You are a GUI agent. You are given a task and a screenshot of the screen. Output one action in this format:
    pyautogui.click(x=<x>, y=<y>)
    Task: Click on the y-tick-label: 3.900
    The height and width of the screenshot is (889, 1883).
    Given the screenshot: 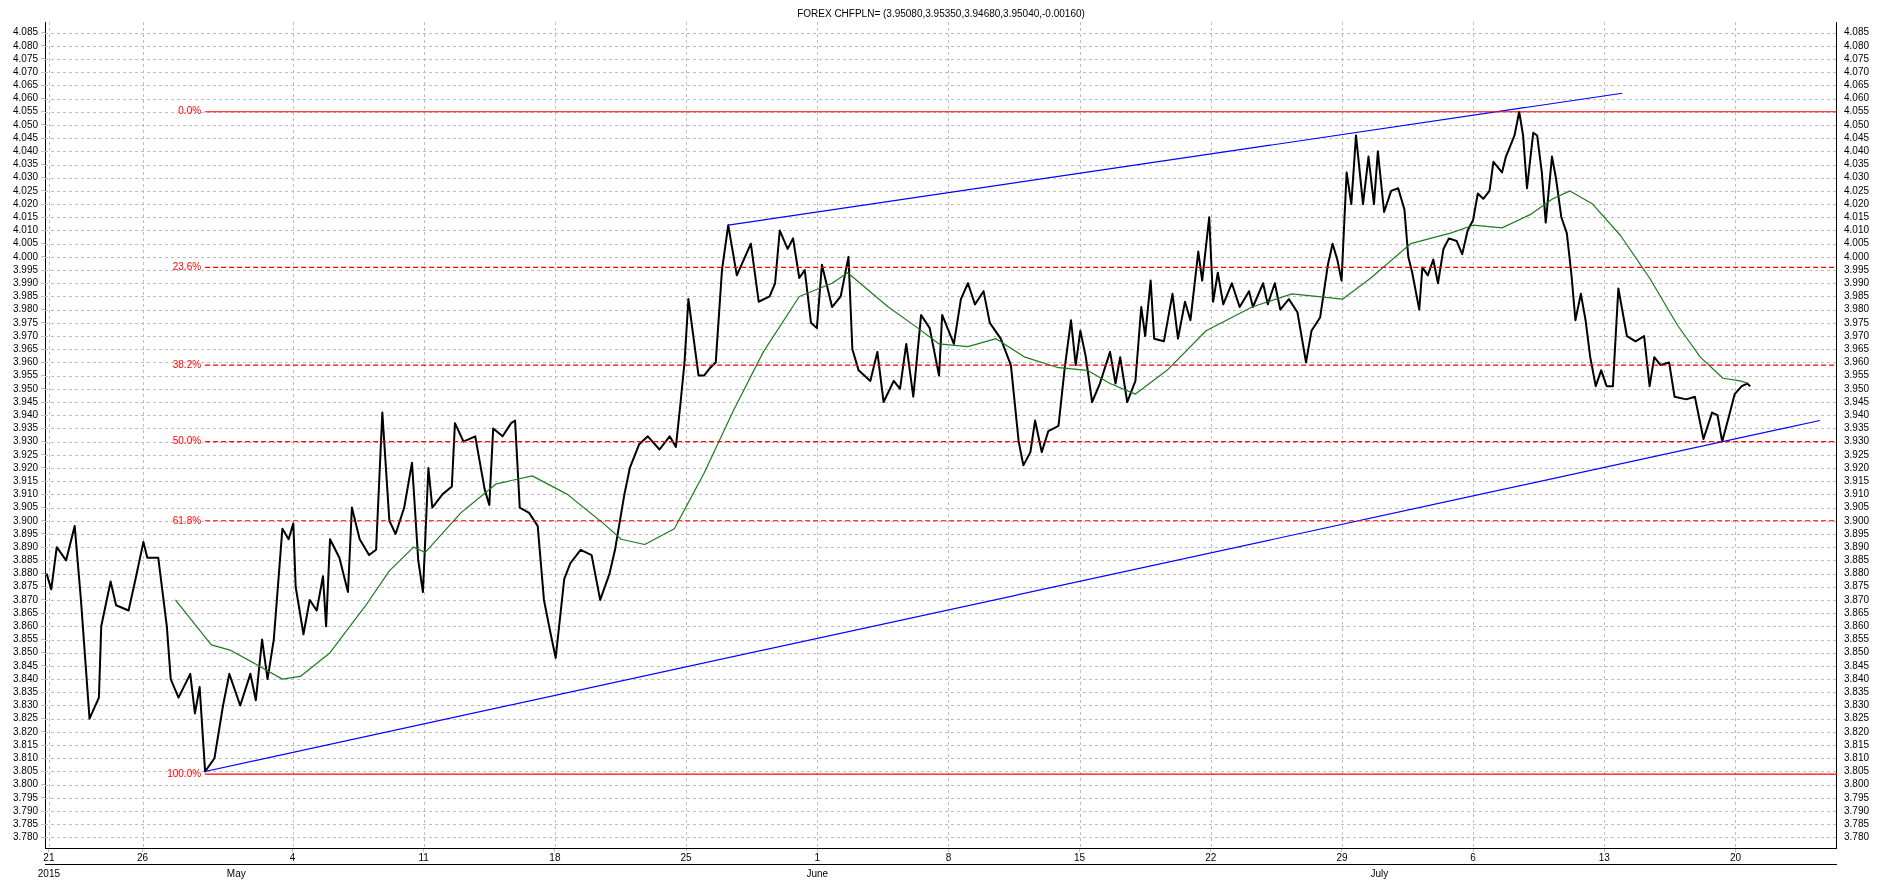 What is the action you would take?
    pyautogui.click(x=25, y=520)
    